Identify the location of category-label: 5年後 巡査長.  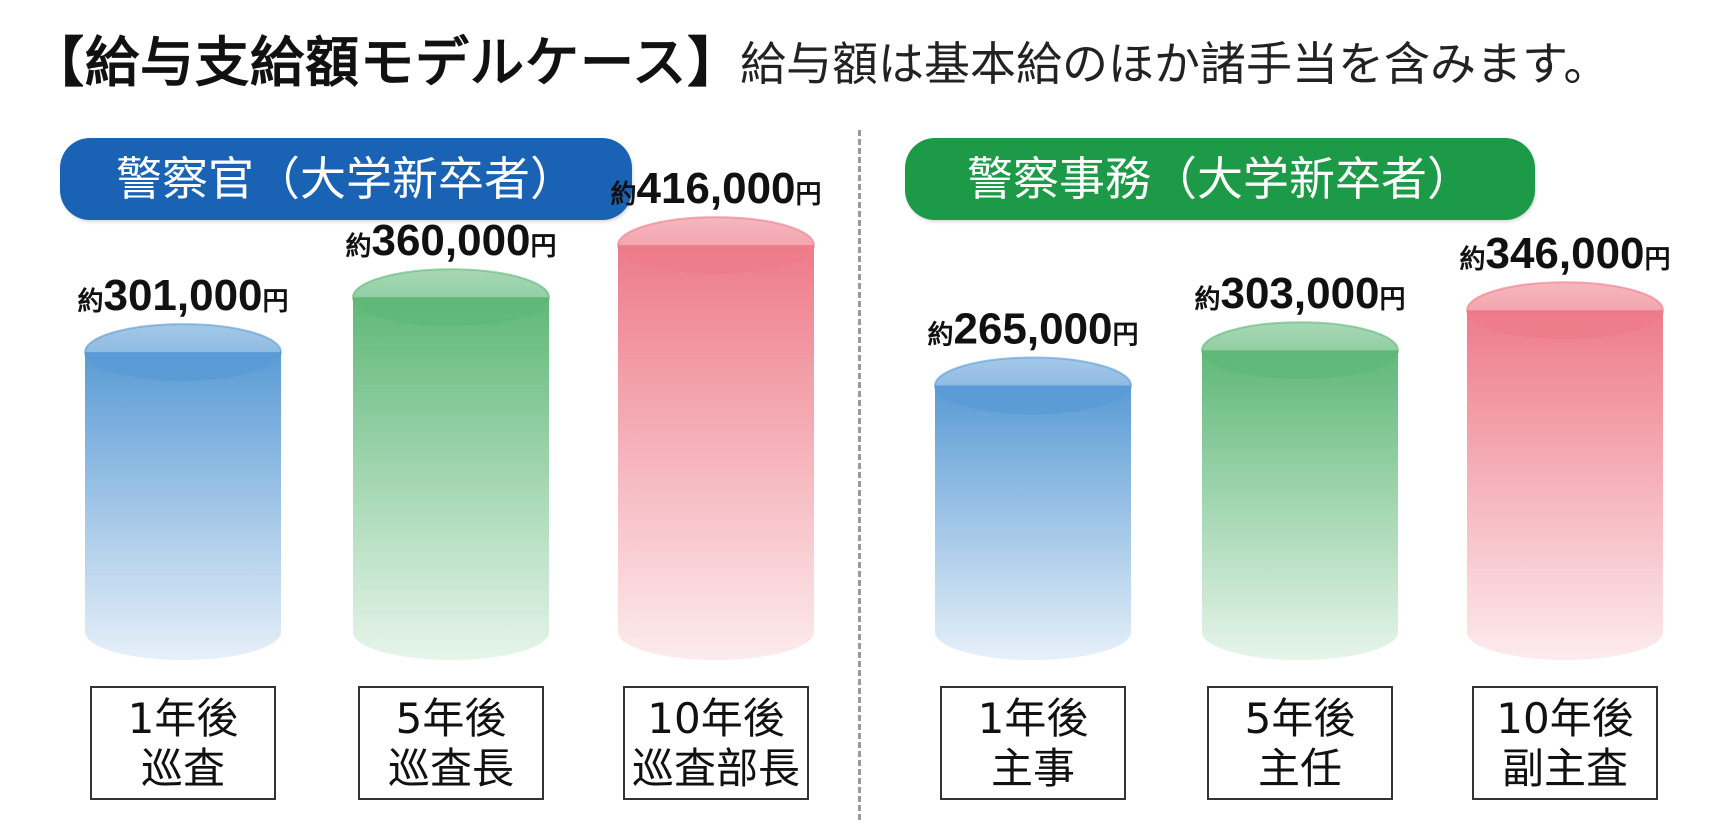
(451, 743).